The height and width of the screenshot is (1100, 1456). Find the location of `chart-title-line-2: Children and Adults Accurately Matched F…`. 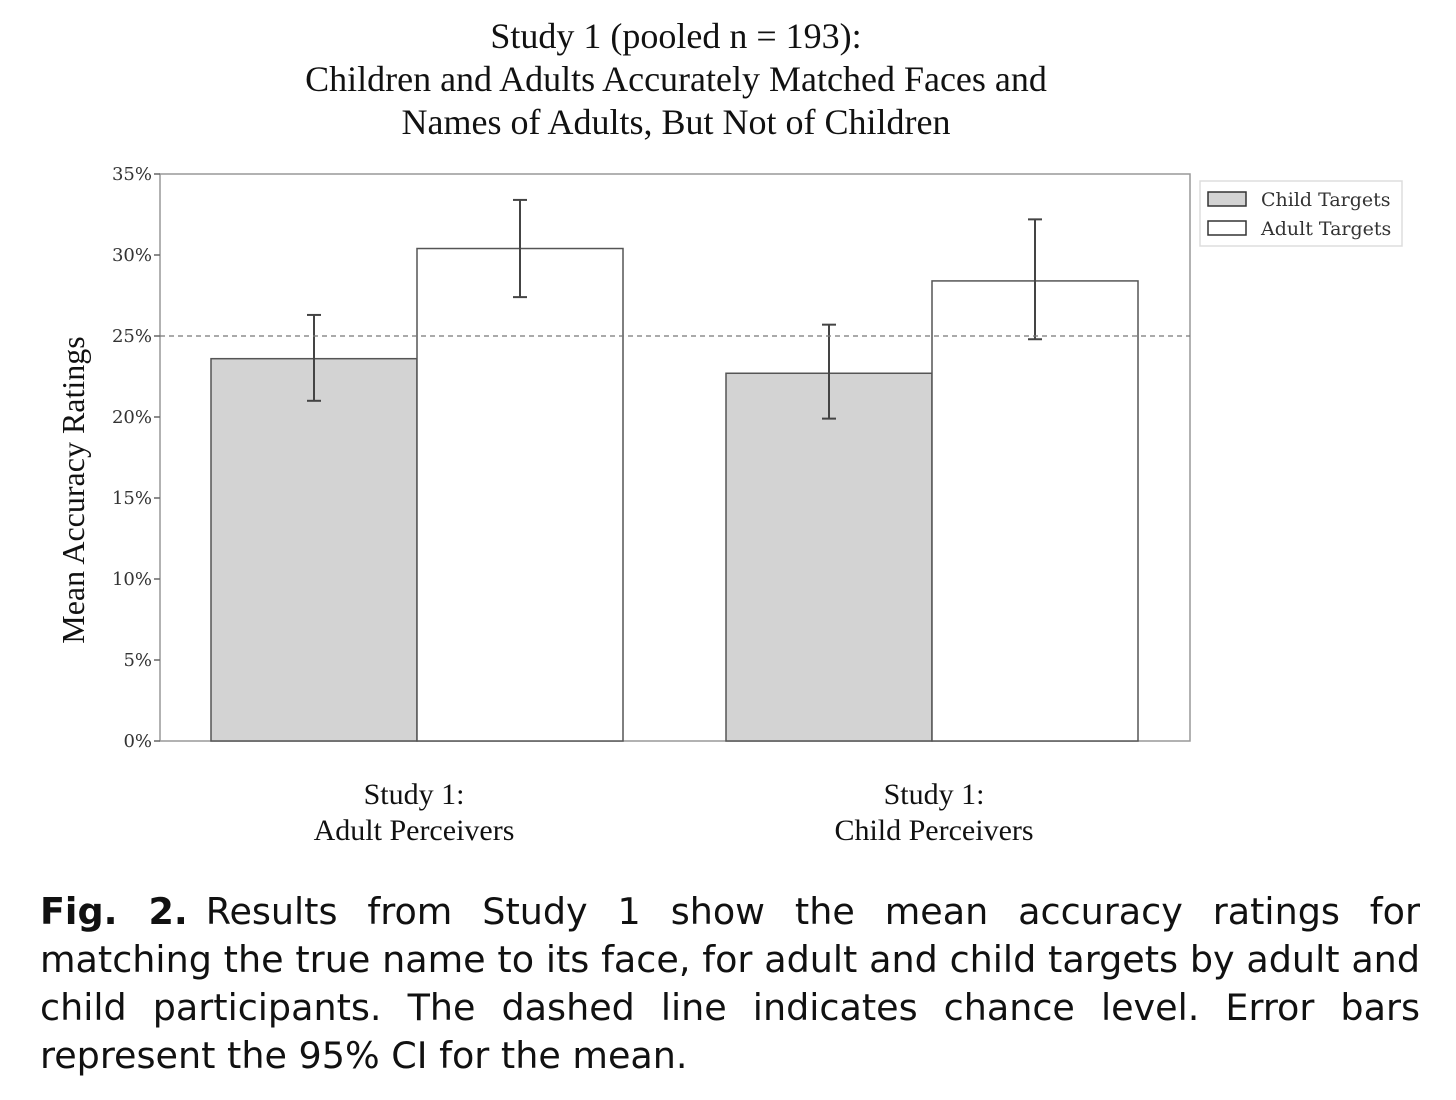

chart-title-line-2: Children and Adults Accurately Matched F… is located at coordinates (676, 79).